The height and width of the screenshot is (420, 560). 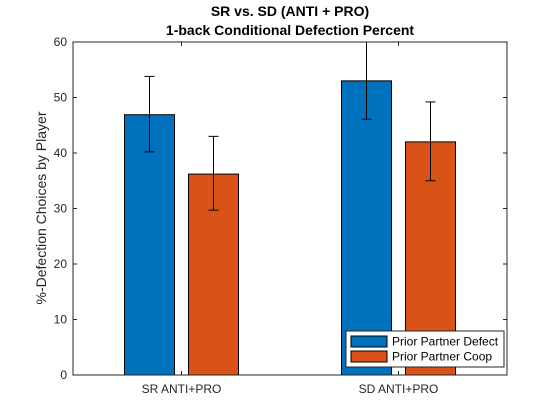 I want to click on x-tick-label: SD ANTI+PRO, so click(x=399, y=389).